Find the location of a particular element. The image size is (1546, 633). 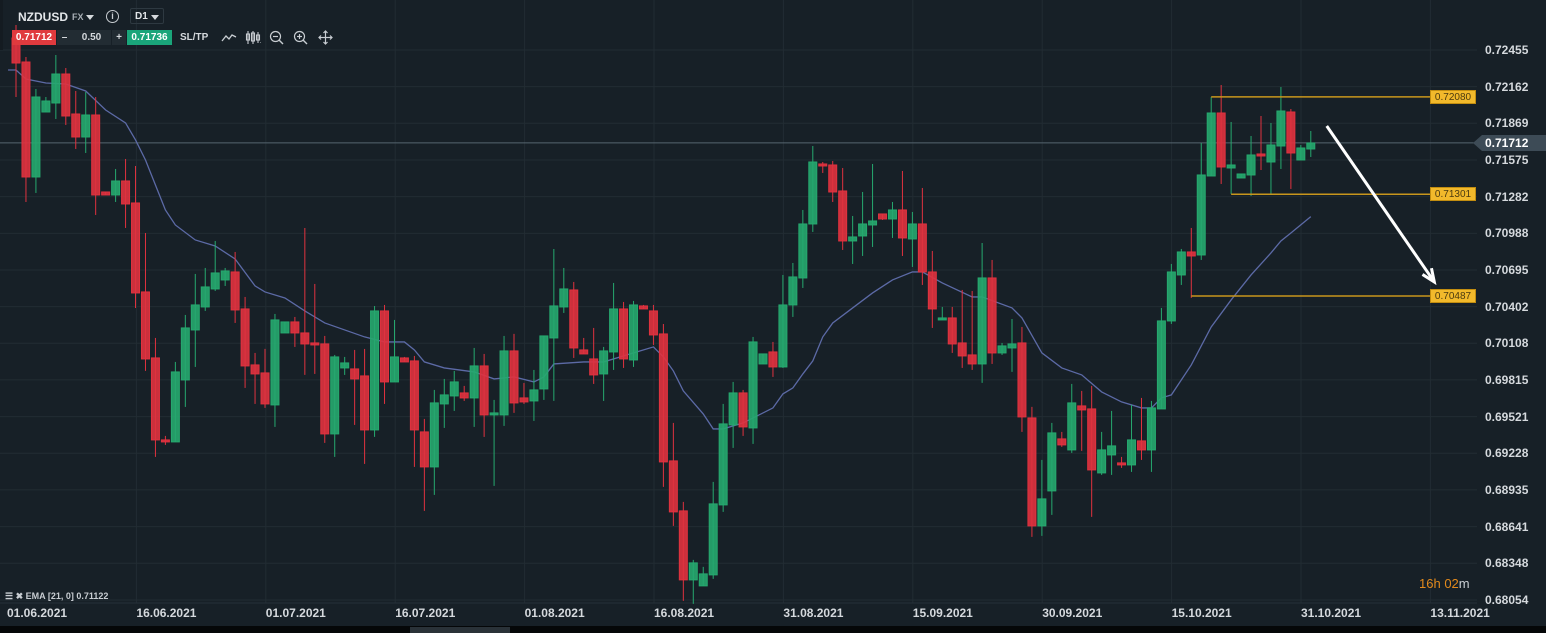

increase-quantity-button: + is located at coordinates (119, 37).